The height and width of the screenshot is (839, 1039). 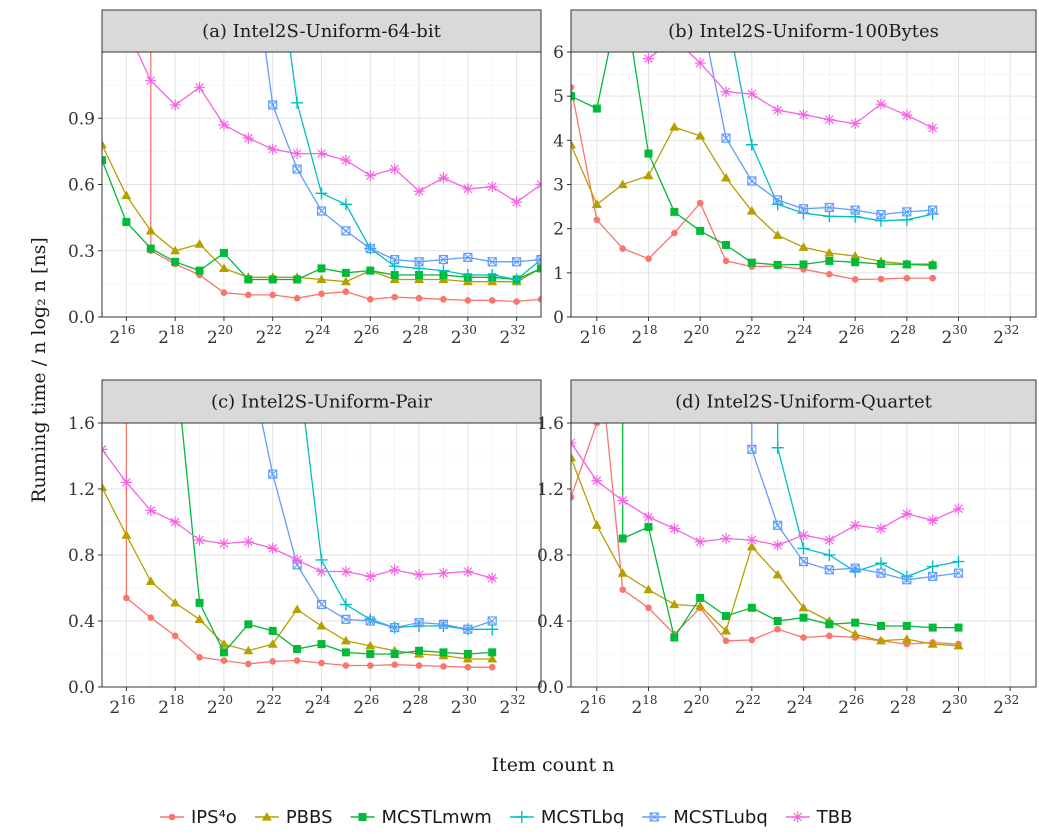 What do you see at coordinates (550, 556) in the screenshot?
I see `y-tick-label: 0.8` at bounding box center [550, 556].